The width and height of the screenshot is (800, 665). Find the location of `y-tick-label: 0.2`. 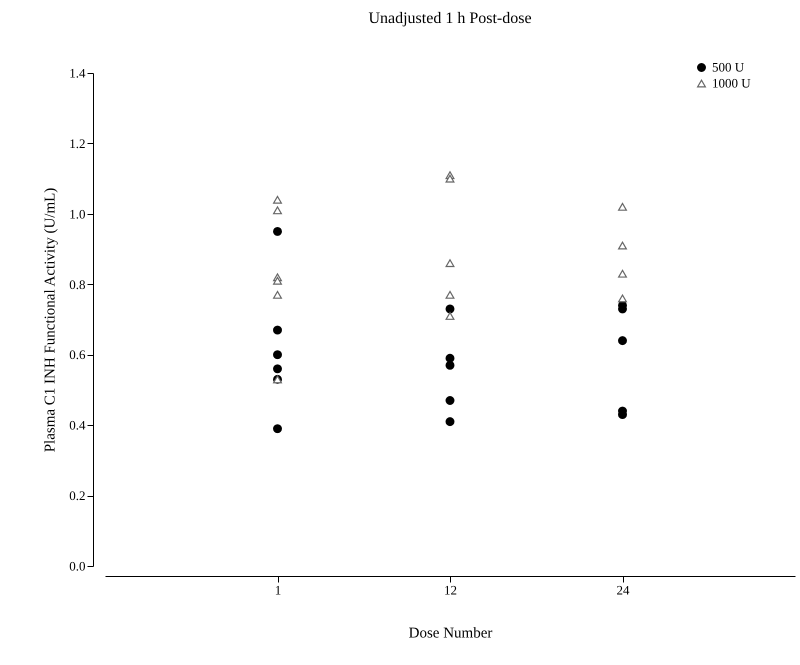

y-tick-label: 0.2 is located at coordinates (77, 496).